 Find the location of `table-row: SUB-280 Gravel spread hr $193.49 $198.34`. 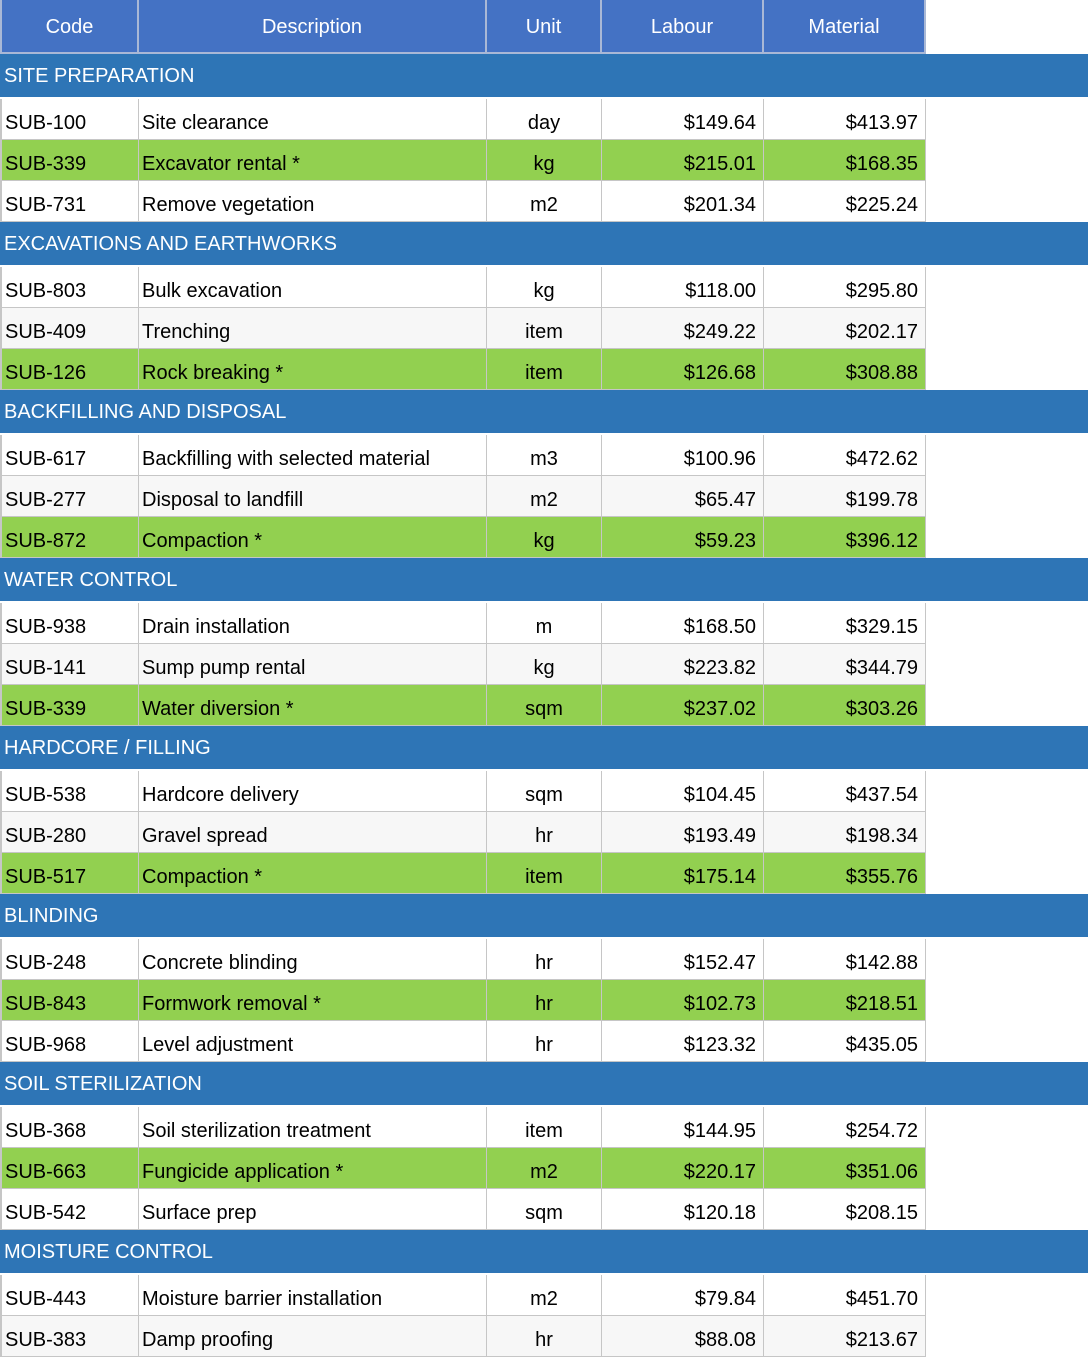

table-row: SUB-280 Gravel spread hr $193.49 $198.34 is located at coordinates (463, 832).